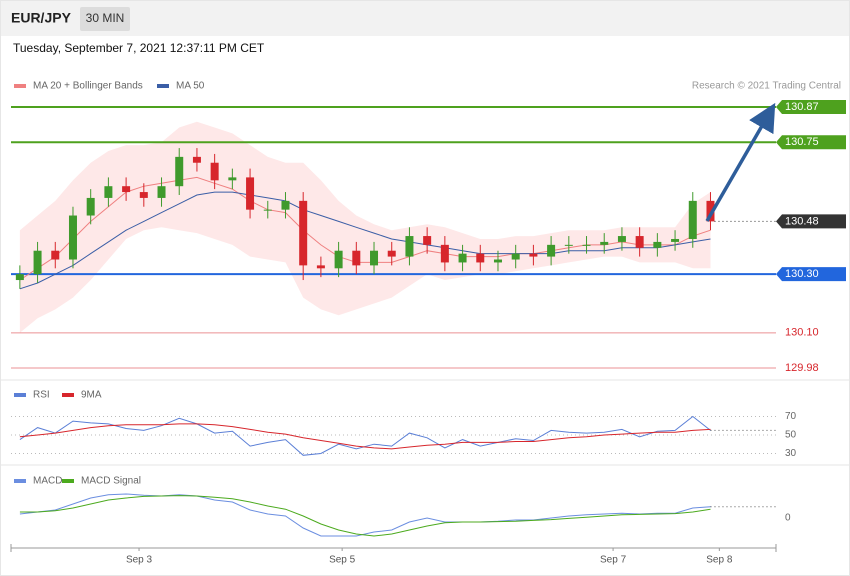 Image resolution: width=850 pixels, height=576 pixels. Describe the element at coordinates (342, 560) in the screenshot. I see `x-tick-label: Sep 5` at that location.